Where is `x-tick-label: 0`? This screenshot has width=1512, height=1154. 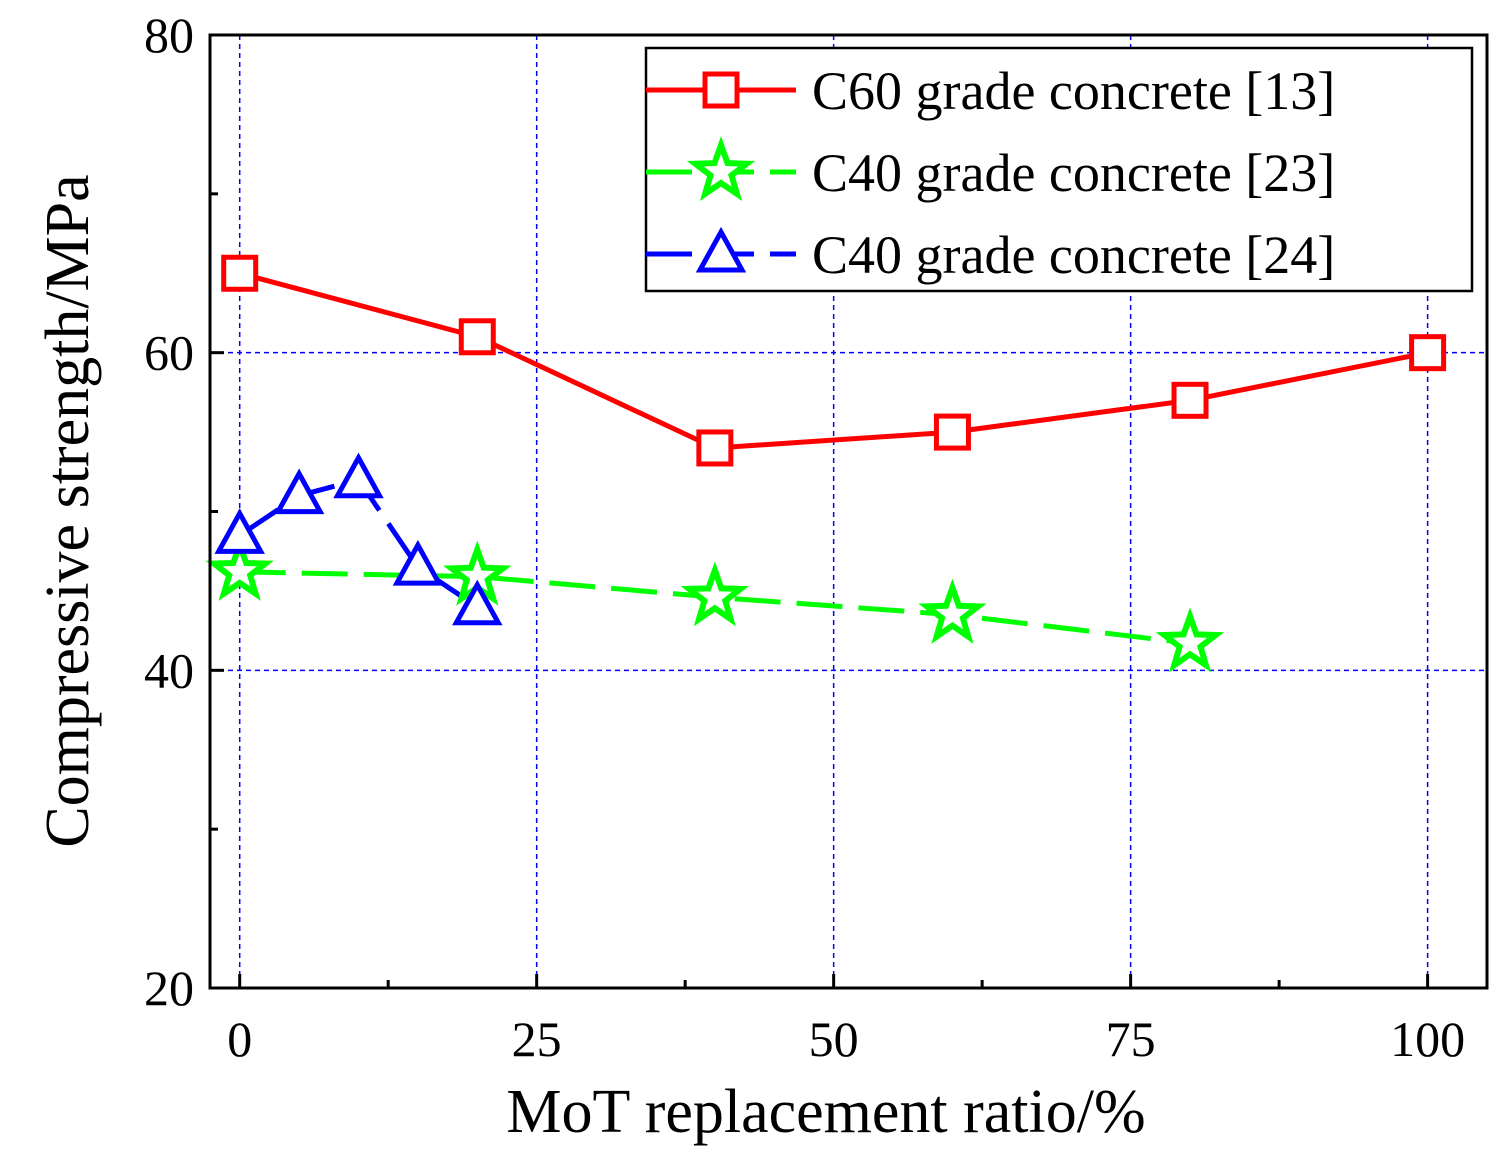
x-tick-label: 0 is located at coordinates (239, 1039).